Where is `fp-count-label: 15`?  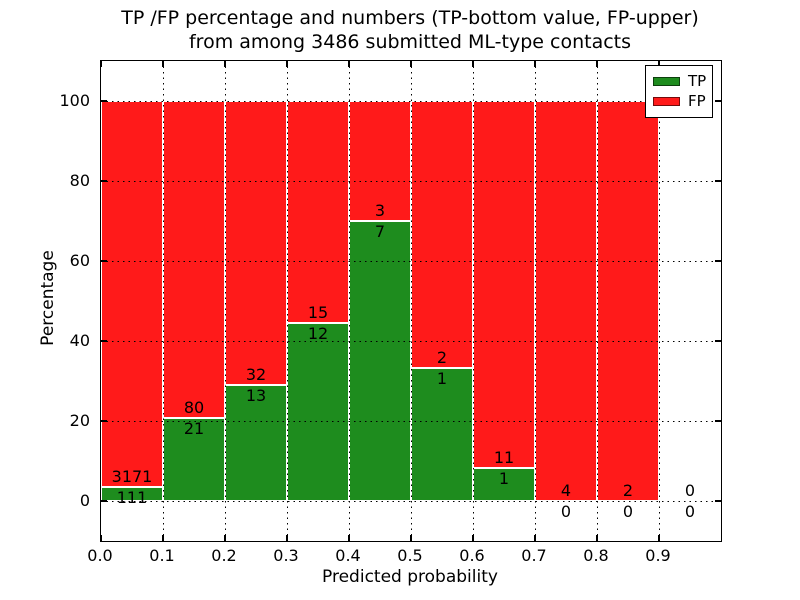 fp-count-label: 15 is located at coordinates (318, 313).